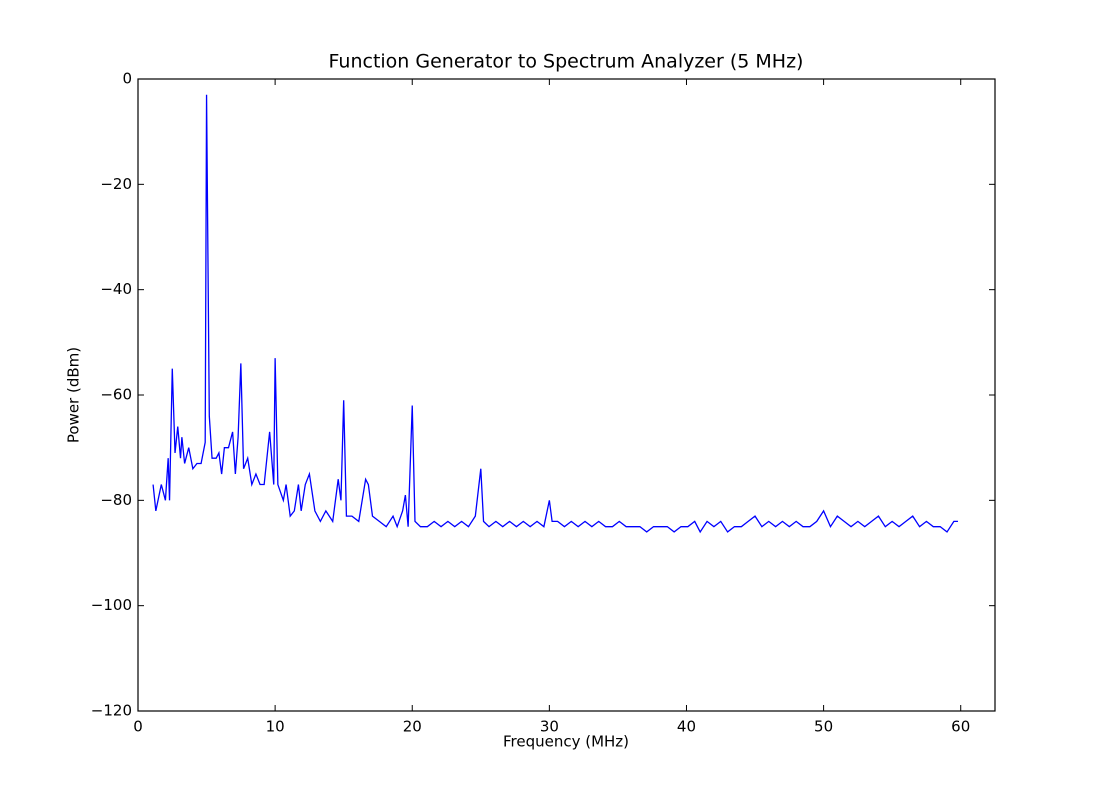 The image size is (1105, 790). Describe the element at coordinates (686, 727) in the screenshot. I see `x-tick-label: 40` at that location.